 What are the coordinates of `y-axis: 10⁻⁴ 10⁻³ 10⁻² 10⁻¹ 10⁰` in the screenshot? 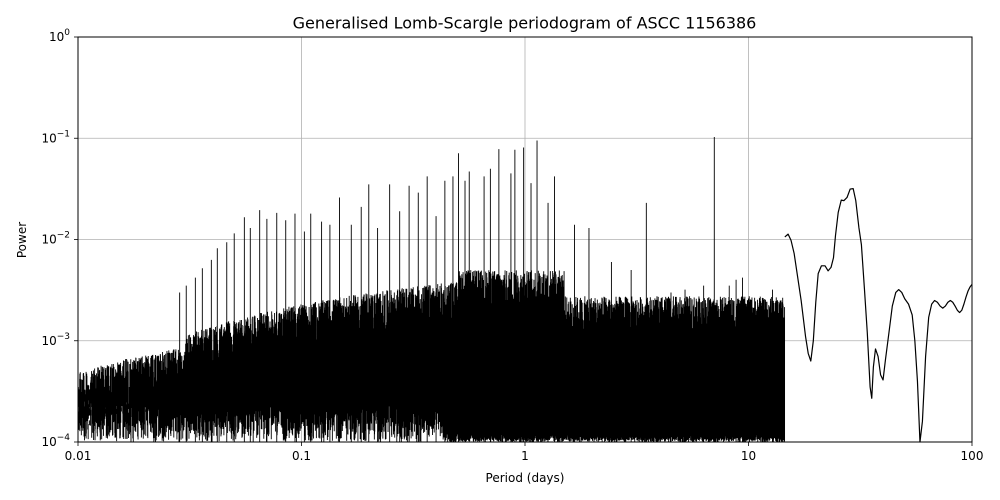 It's located at (59, 238).